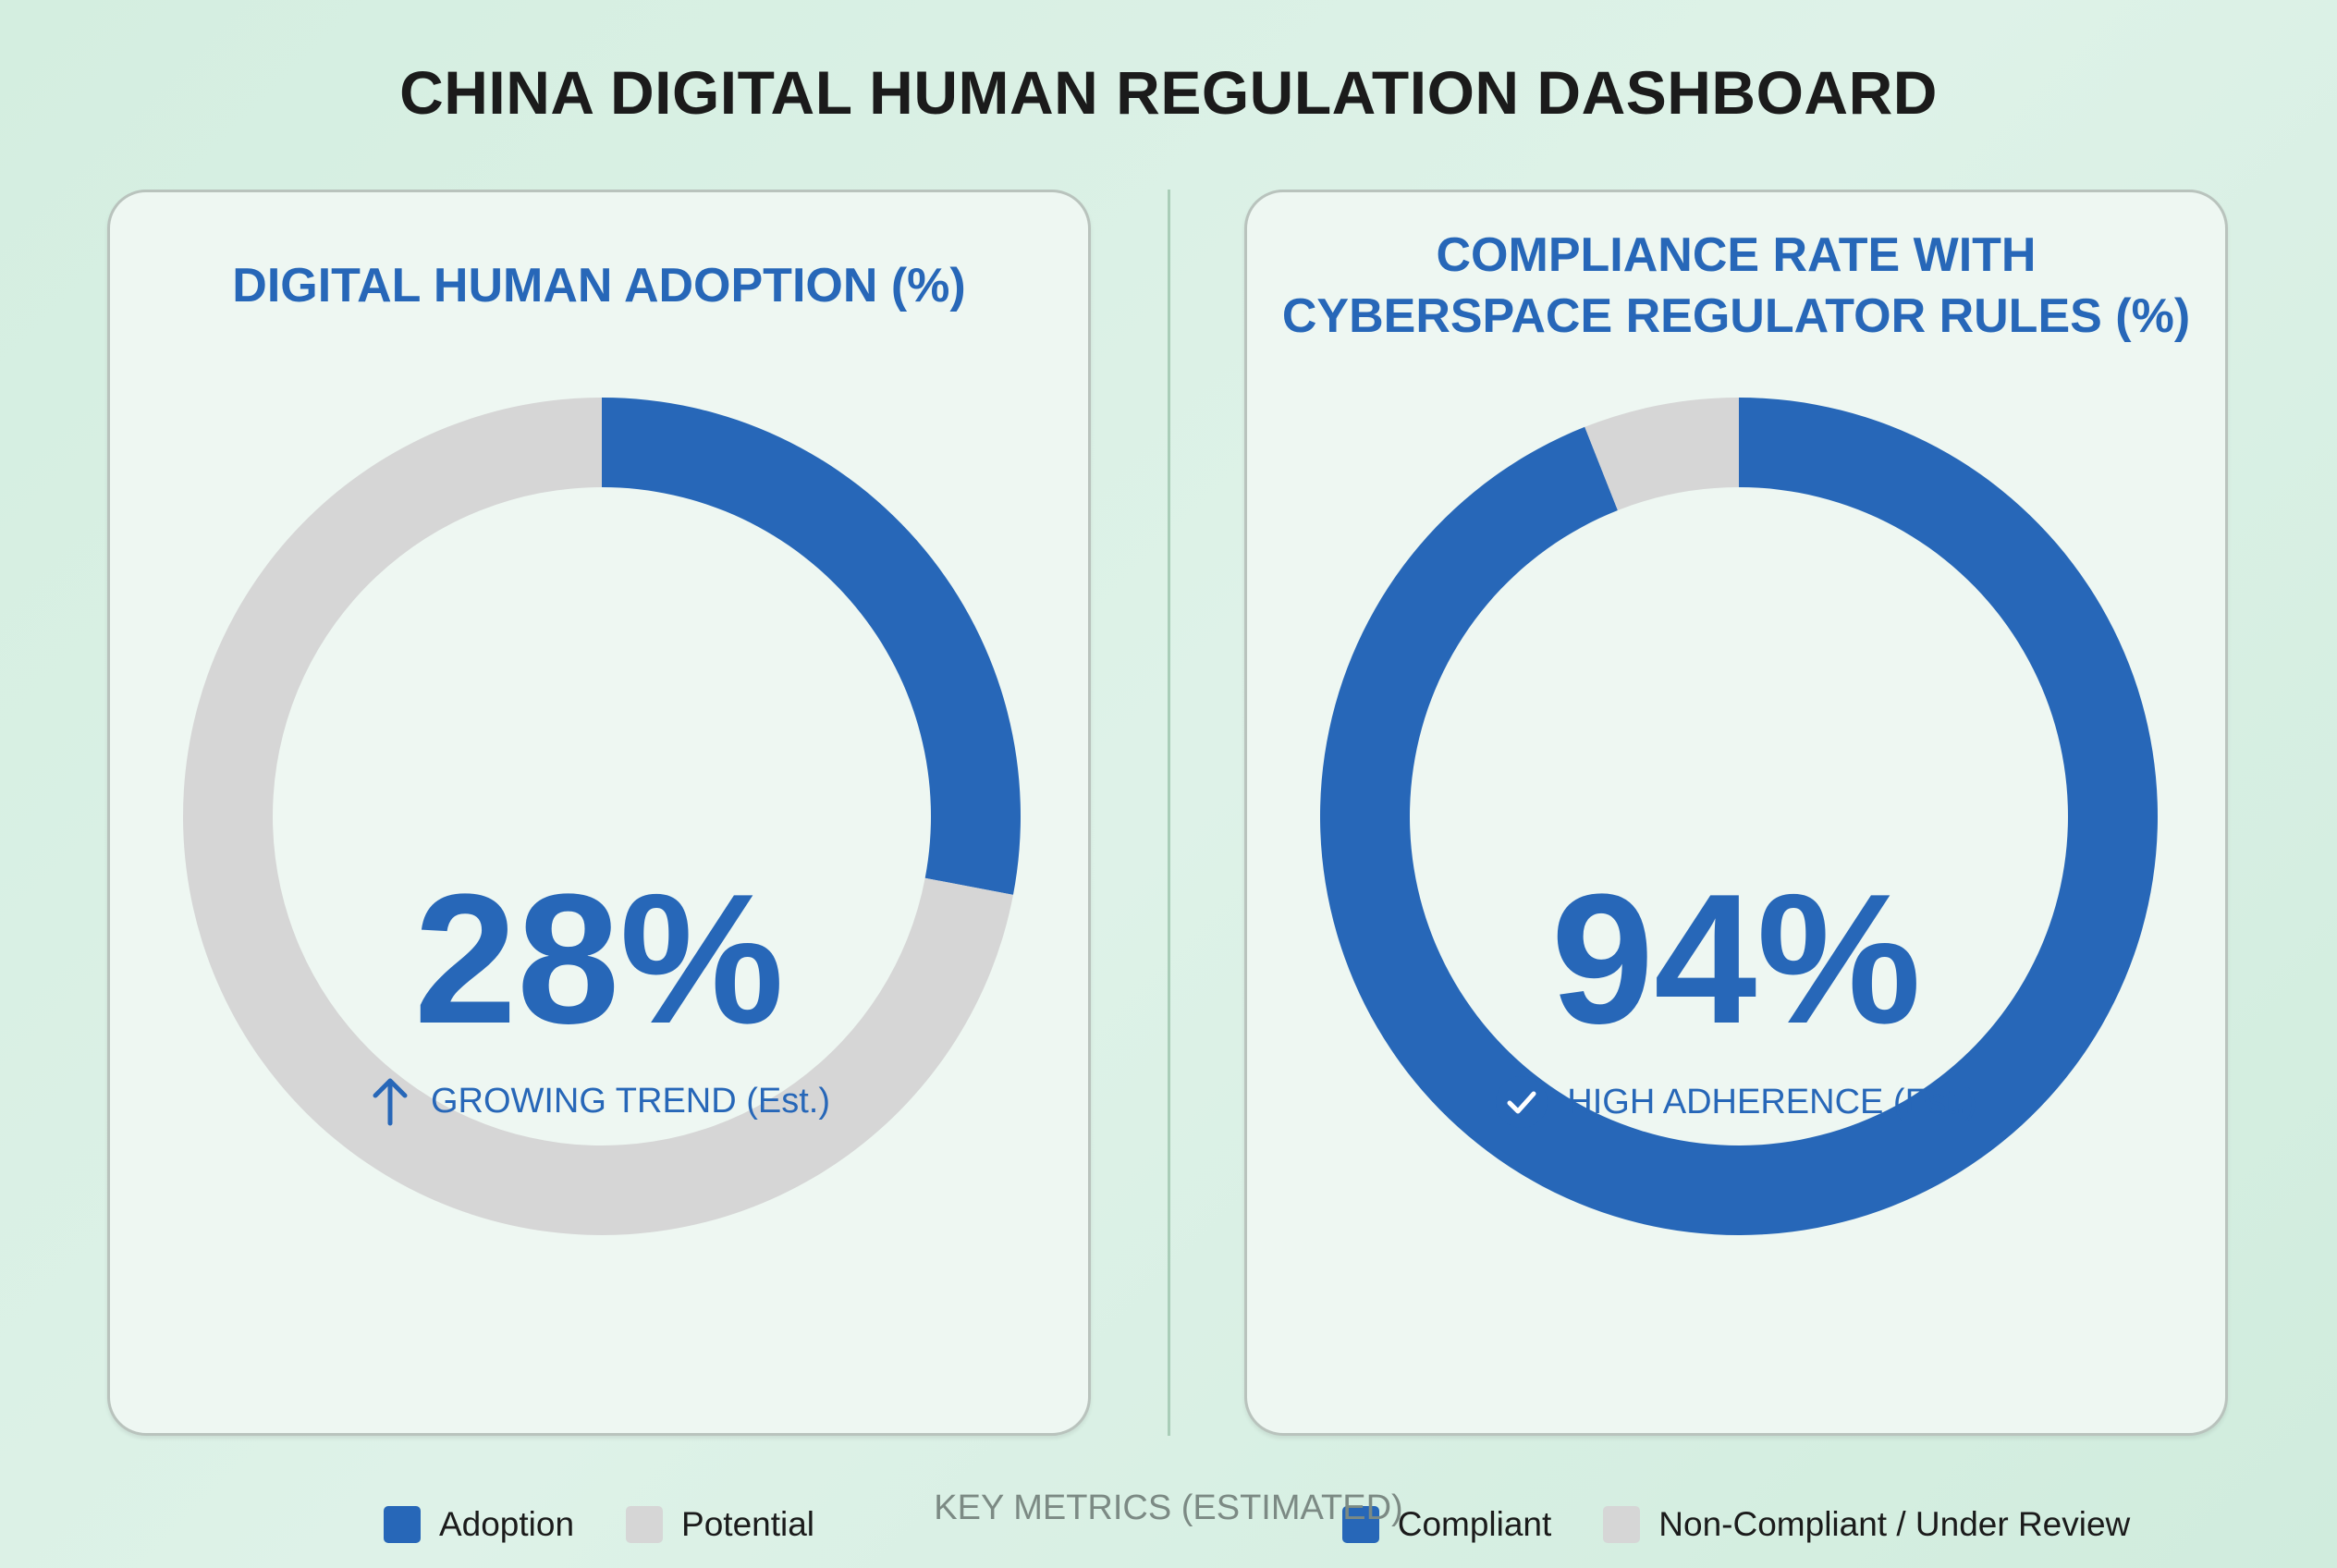 The width and height of the screenshot is (2337, 1568). I want to click on card-title-line: CYBERSPACE REGULATOR RULES (%), so click(1736, 316).